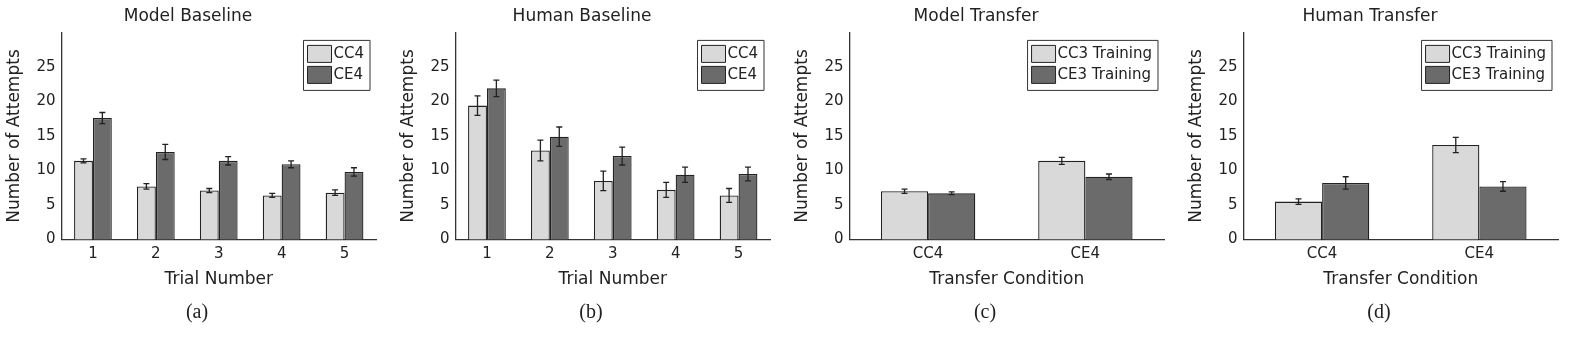  I want to click on chart-title: Human Baseline, so click(582, 14).